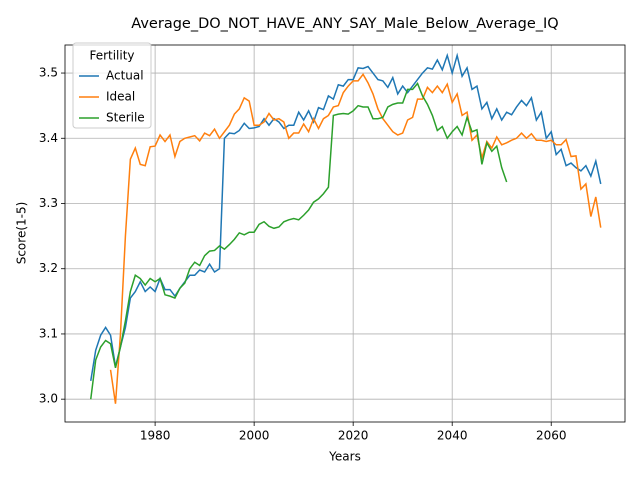 This screenshot has height=480, width=640. Describe the element at coordinates (254, 436) in the screenshot. I see `x-tick-label: 2000` at that location.